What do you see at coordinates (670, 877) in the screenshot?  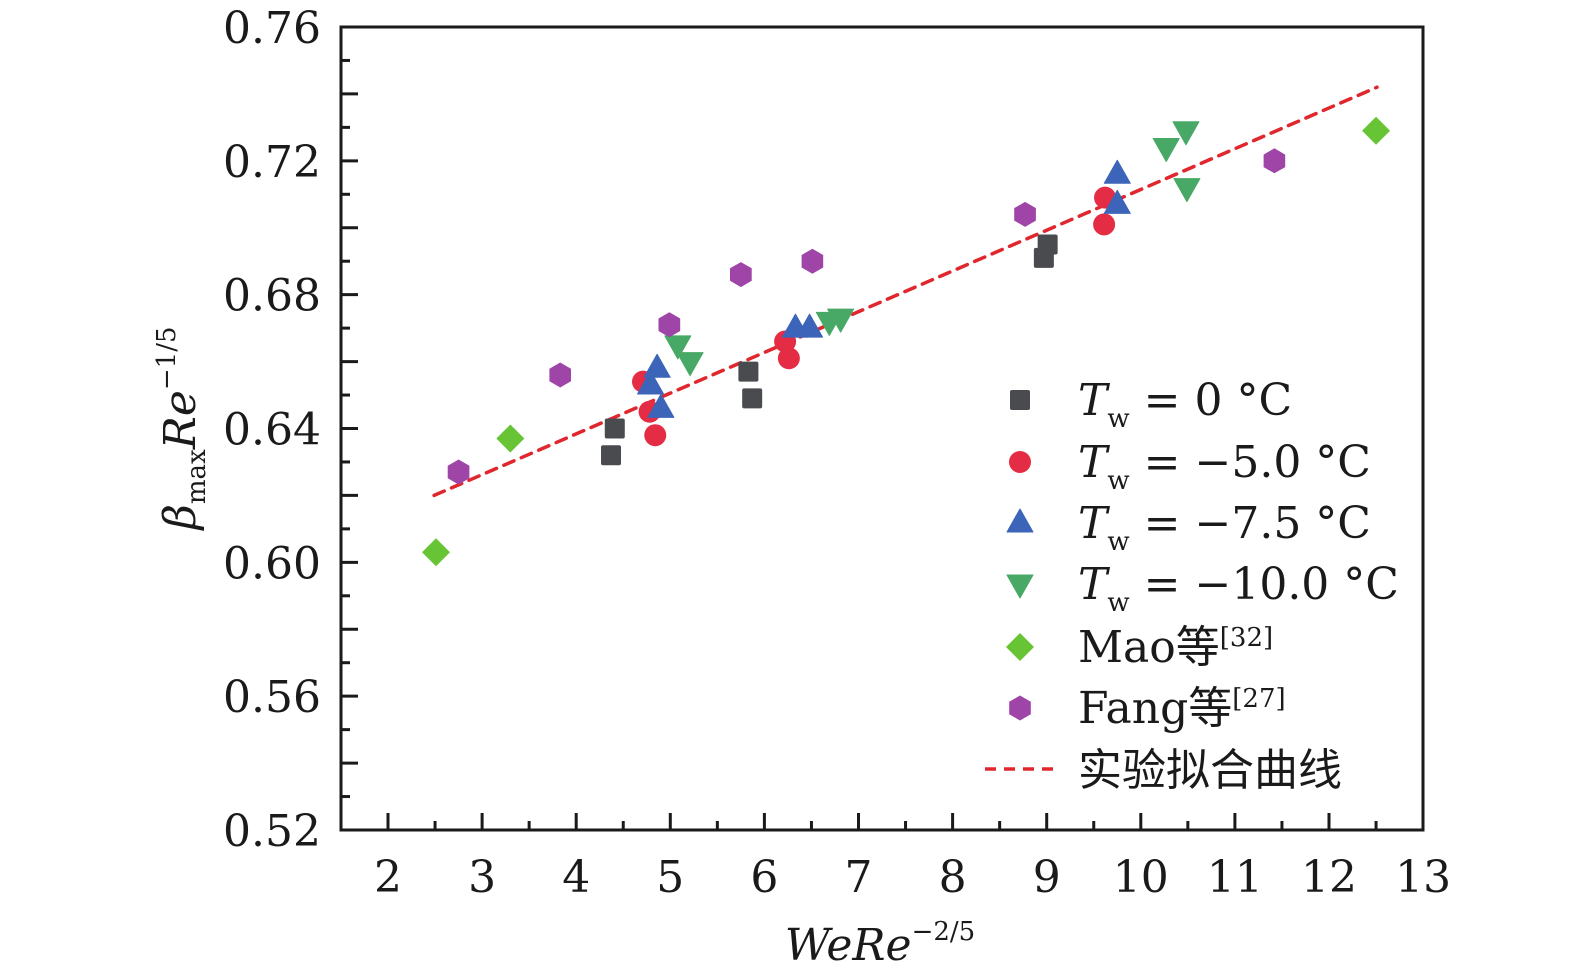 I see `x-tick-label: 5` at bounding box center [670, 877].